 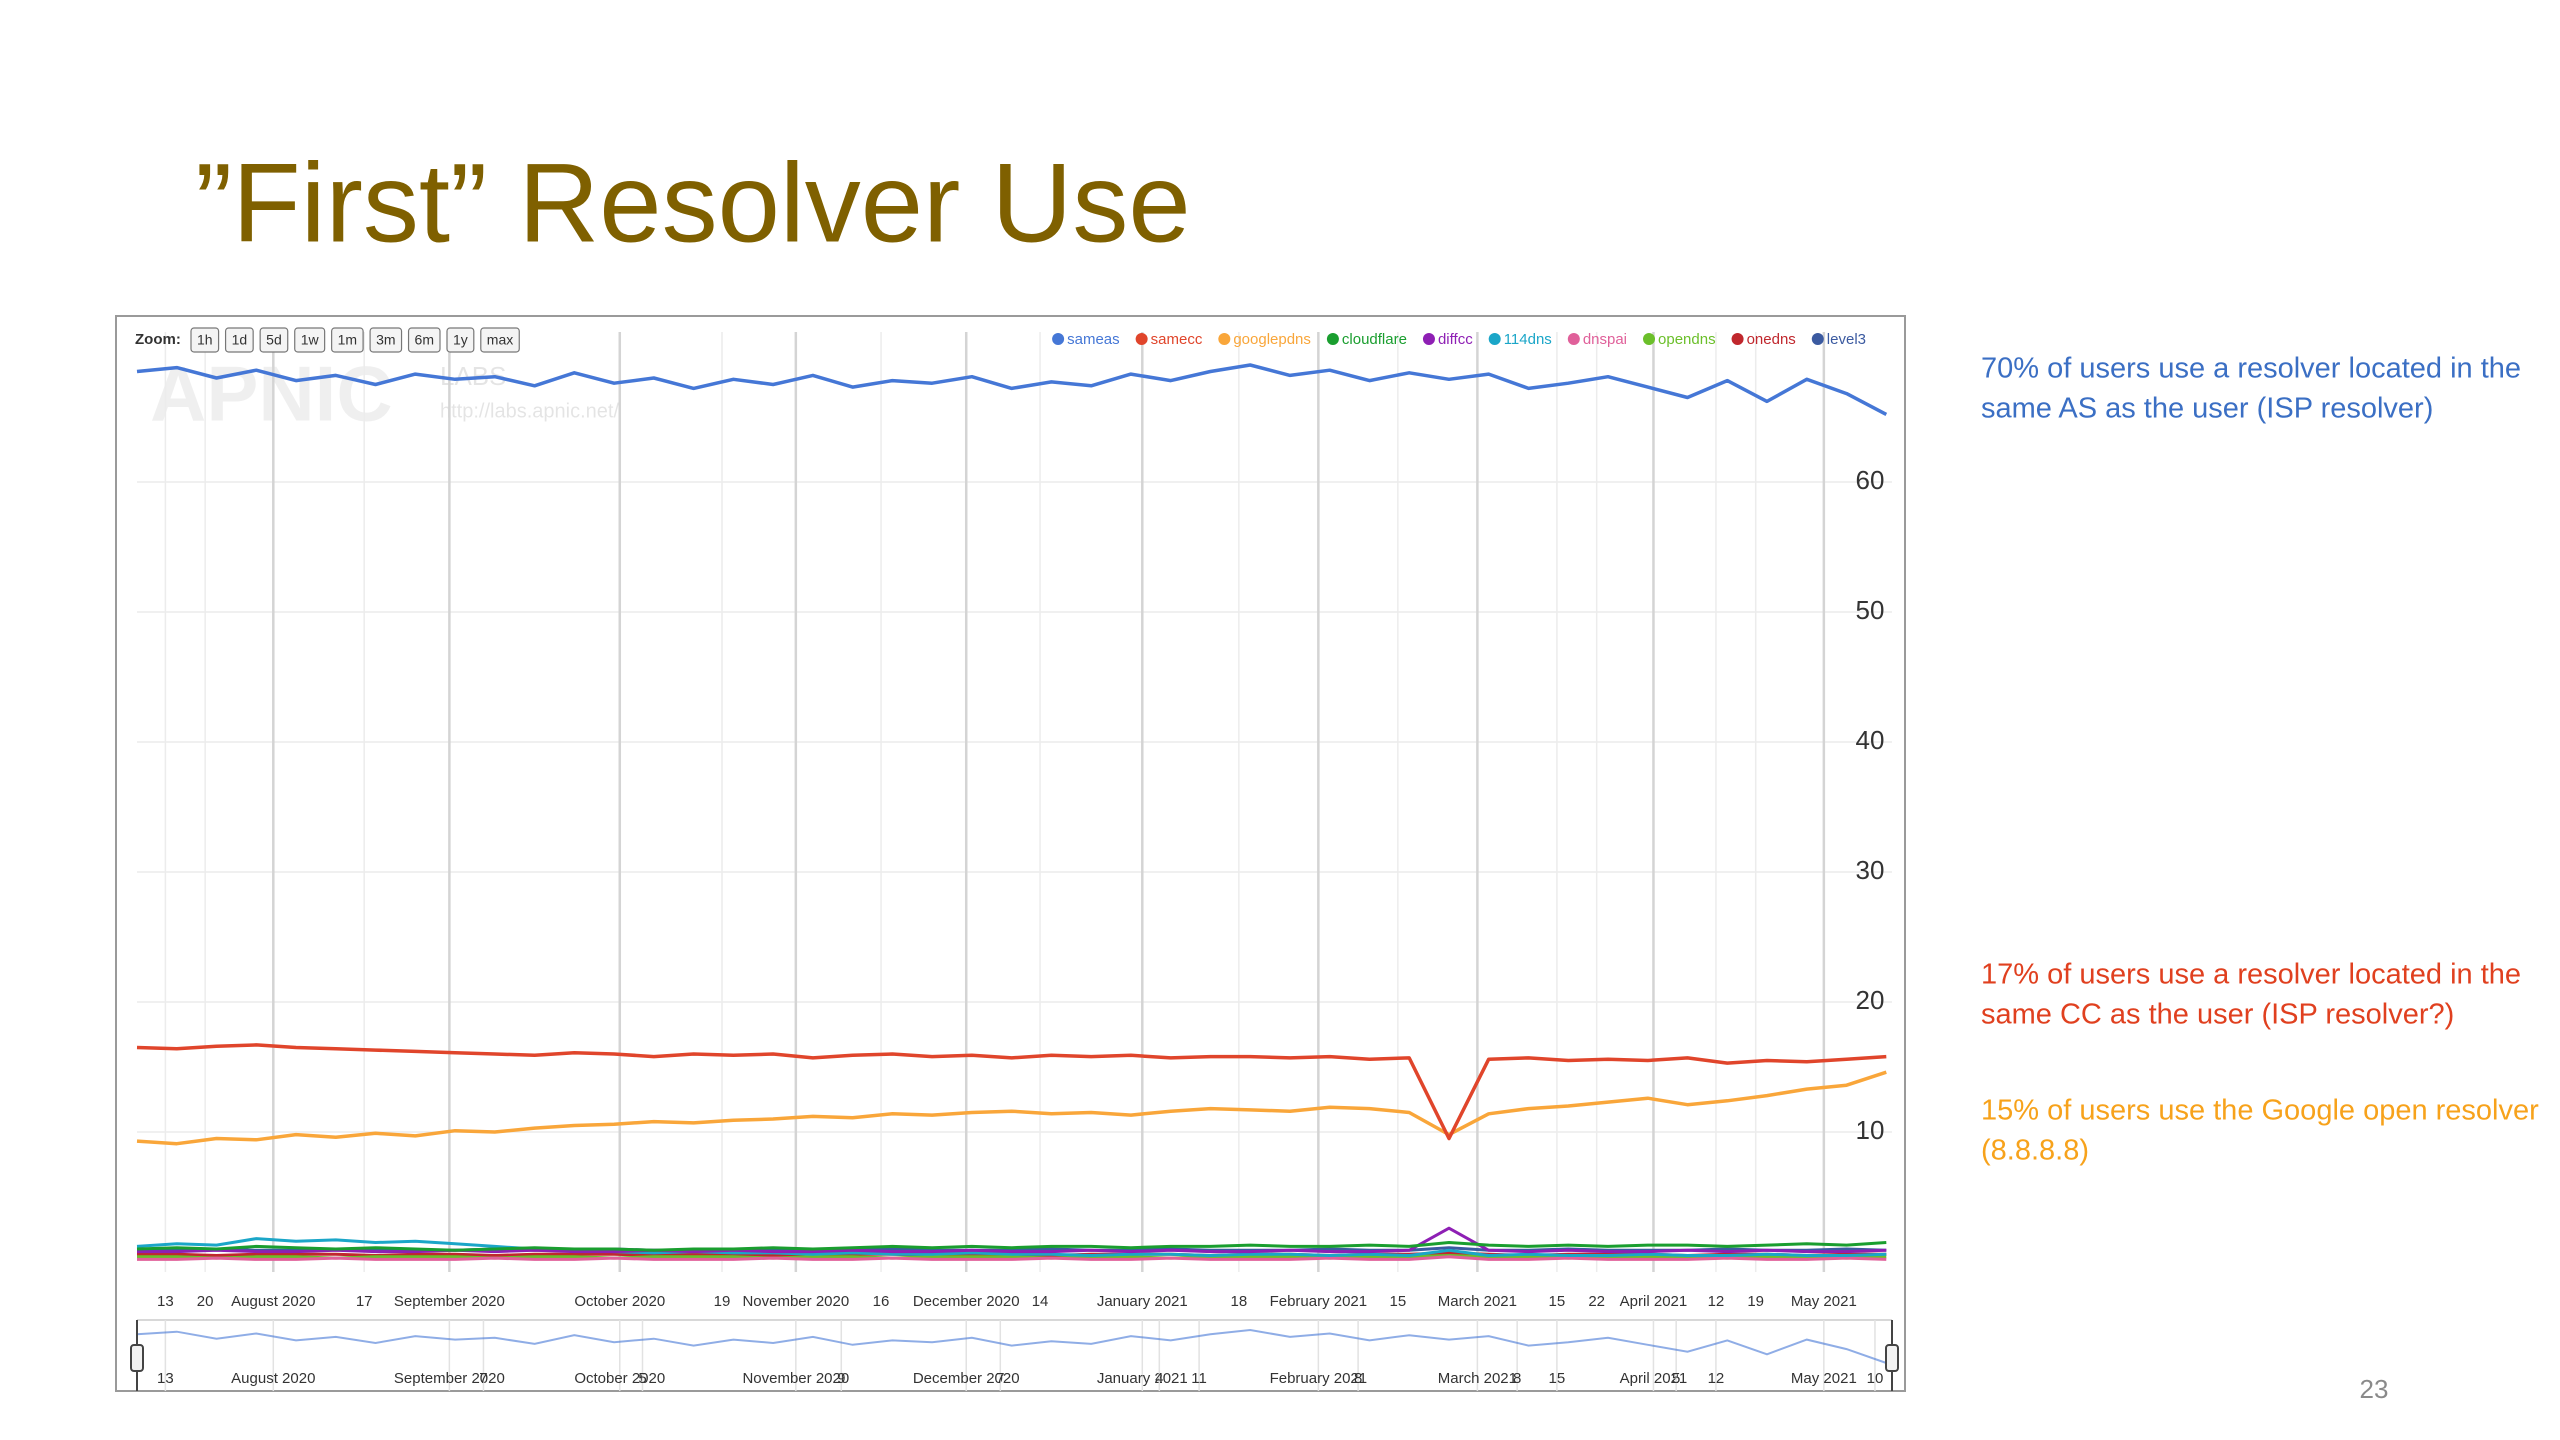 I want to click on zoom-button: 1h, so click(x=205, y=340).